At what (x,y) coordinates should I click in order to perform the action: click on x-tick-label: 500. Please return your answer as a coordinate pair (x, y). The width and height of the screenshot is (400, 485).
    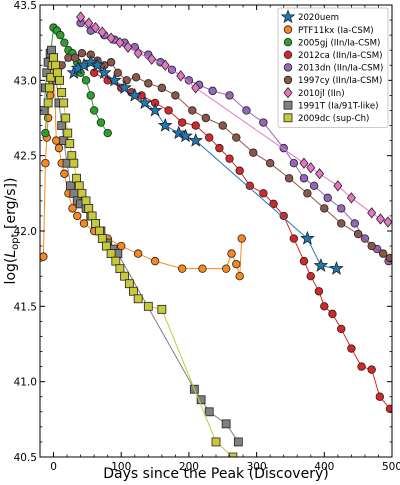
    Looking at the image, I should click on (391, 467).